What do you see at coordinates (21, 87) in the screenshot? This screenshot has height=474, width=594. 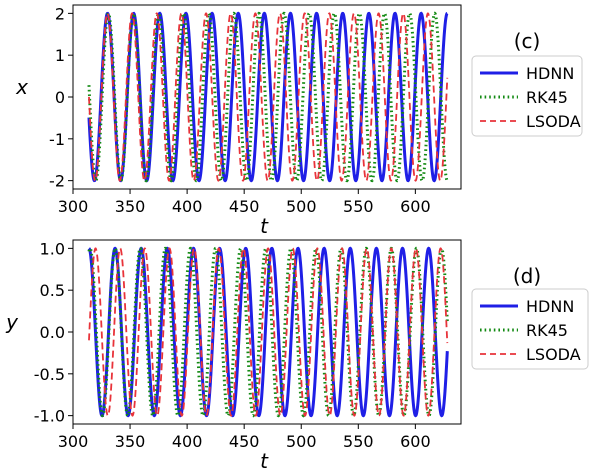 I see `y-axis-label: x` at bounding box center [21, 87].